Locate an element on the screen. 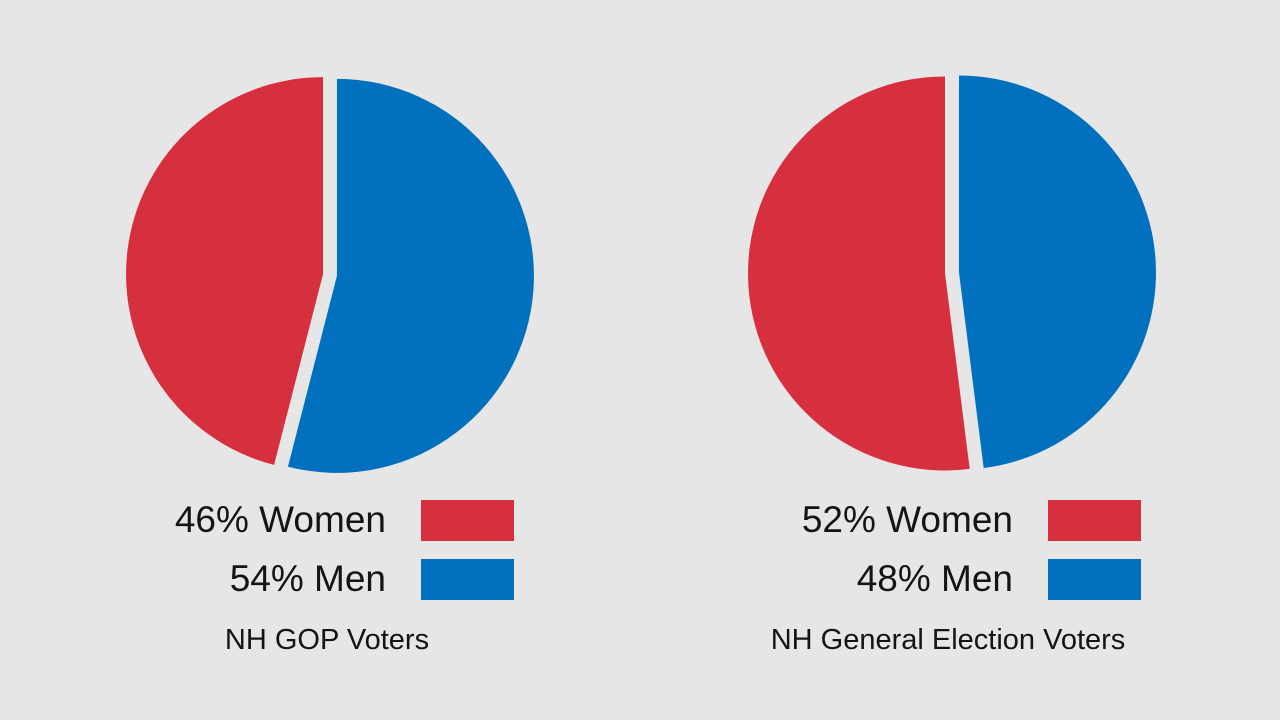 This screenshot has width=1280, height=720. legend-label-men: 54% Men is located at coordinates (307, 578).